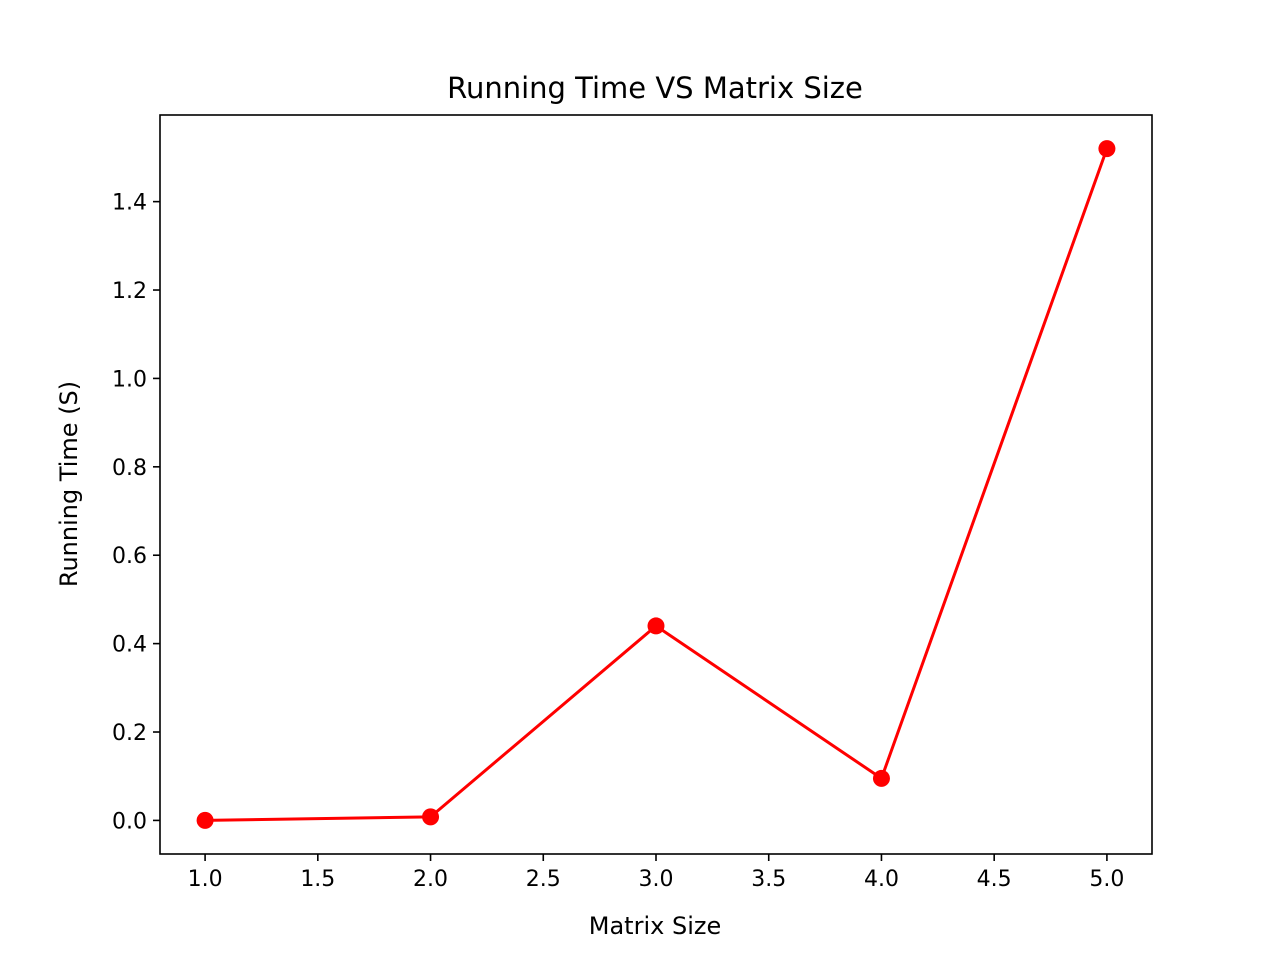  What do you see at coordinates (768, 879) in the screenshot?
I see `x-tick-label: 3.5` at bounding box center [768, 879].